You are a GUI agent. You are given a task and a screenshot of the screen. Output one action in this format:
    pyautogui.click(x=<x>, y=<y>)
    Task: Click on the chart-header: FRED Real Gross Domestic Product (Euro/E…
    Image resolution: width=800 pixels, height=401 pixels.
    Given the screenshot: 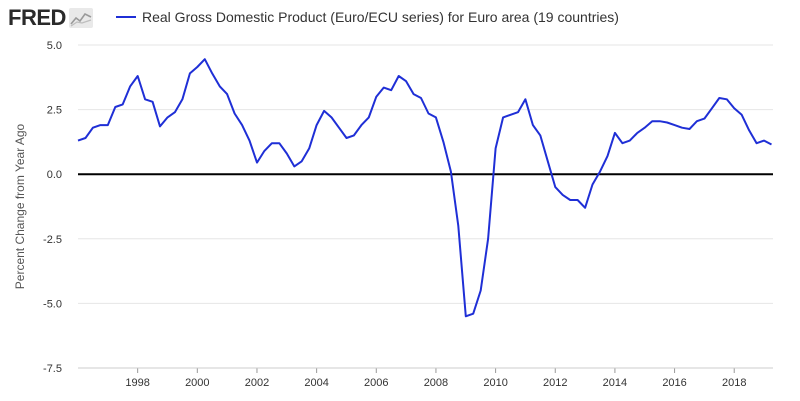 What is the action you would take?
    pyautogui.click(x=400, y=18)
    